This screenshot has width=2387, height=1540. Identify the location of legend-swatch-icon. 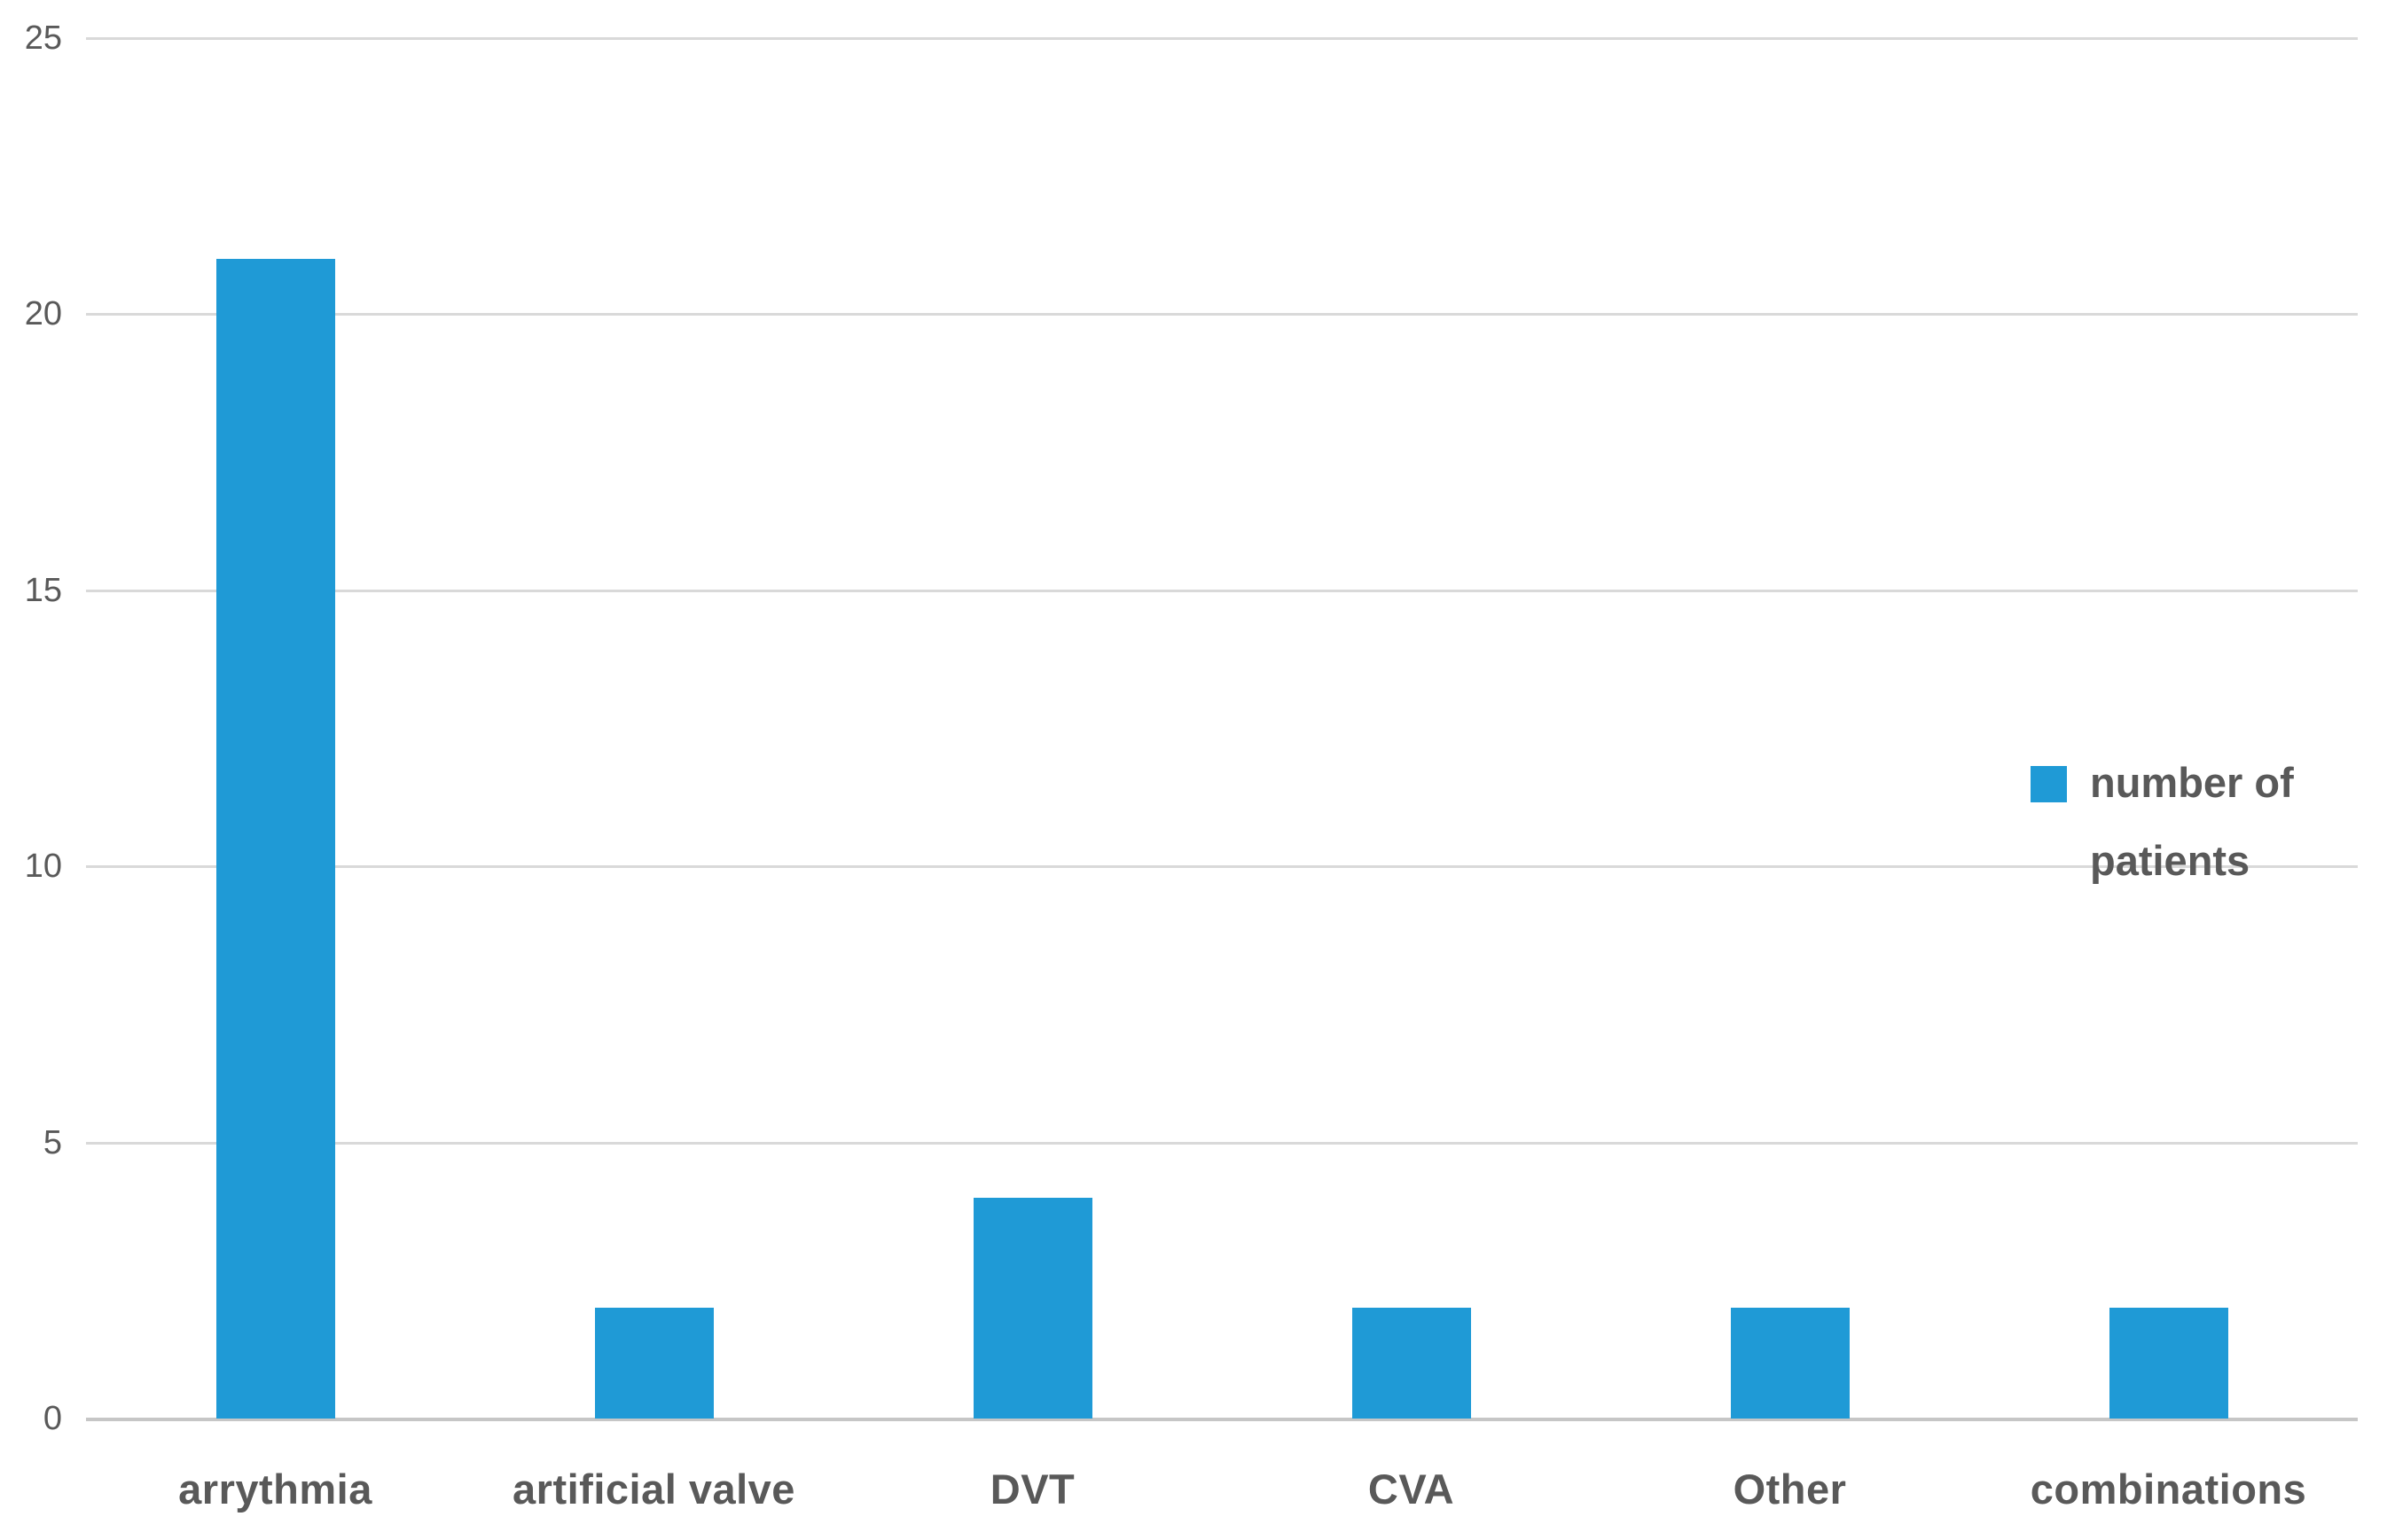
(2049, 784).